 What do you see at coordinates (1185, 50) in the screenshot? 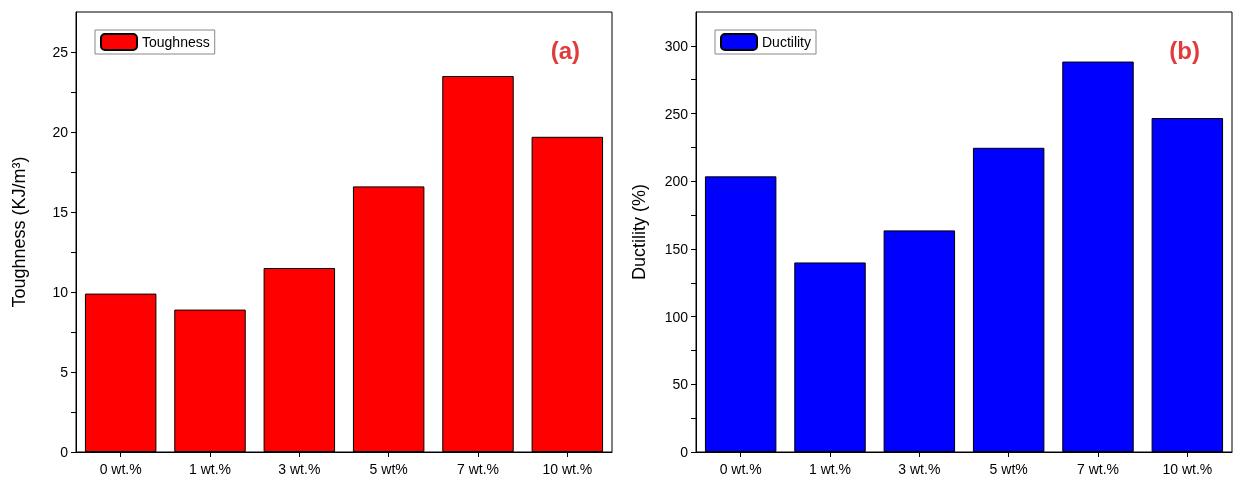
I see `annotation: (b)` at bounding box center [1185, 50].